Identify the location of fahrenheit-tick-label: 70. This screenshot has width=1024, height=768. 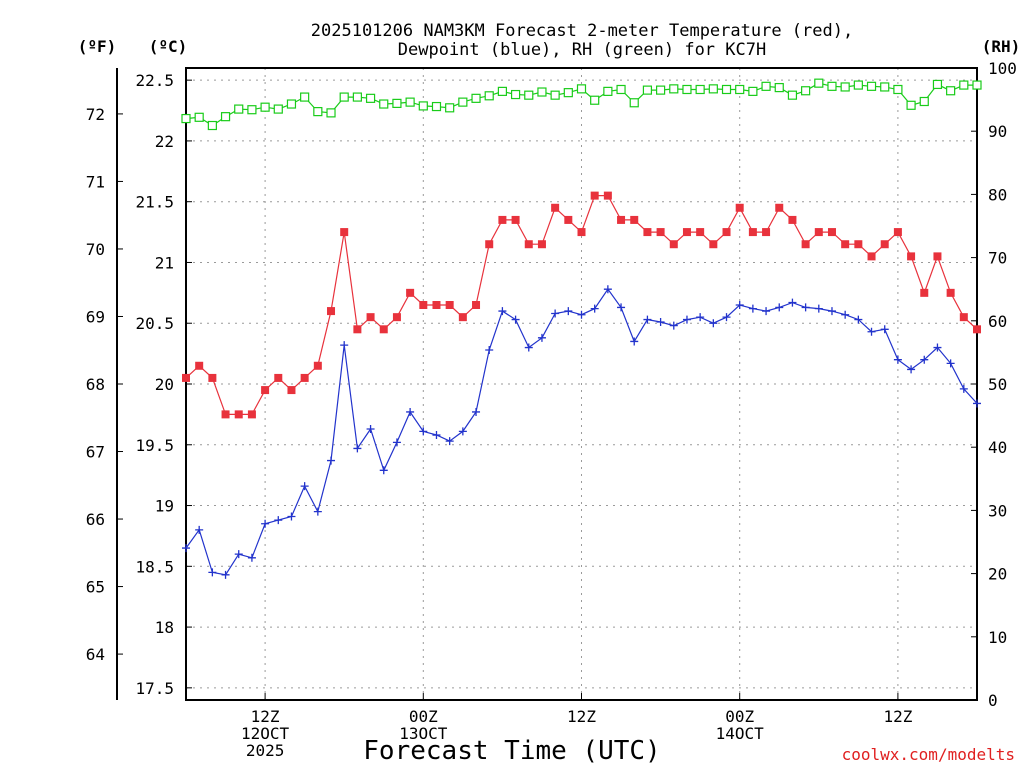
(95, 249).